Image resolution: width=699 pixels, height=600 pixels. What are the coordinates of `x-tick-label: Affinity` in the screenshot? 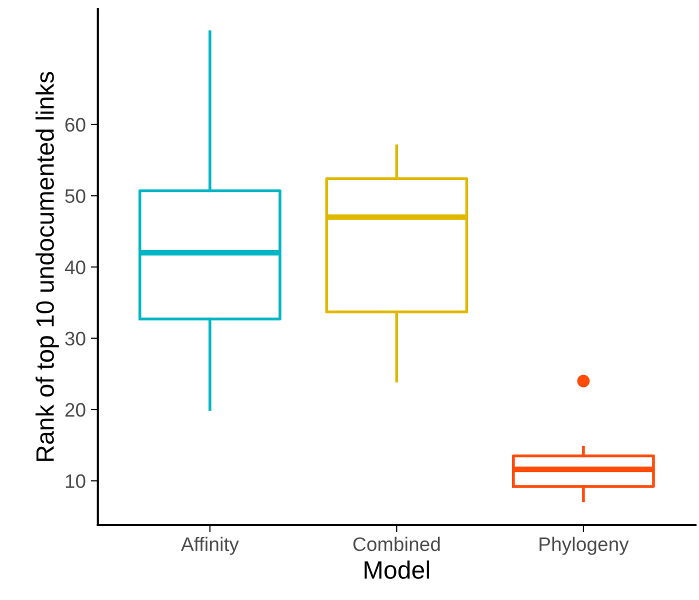 It's located at (209, 545).